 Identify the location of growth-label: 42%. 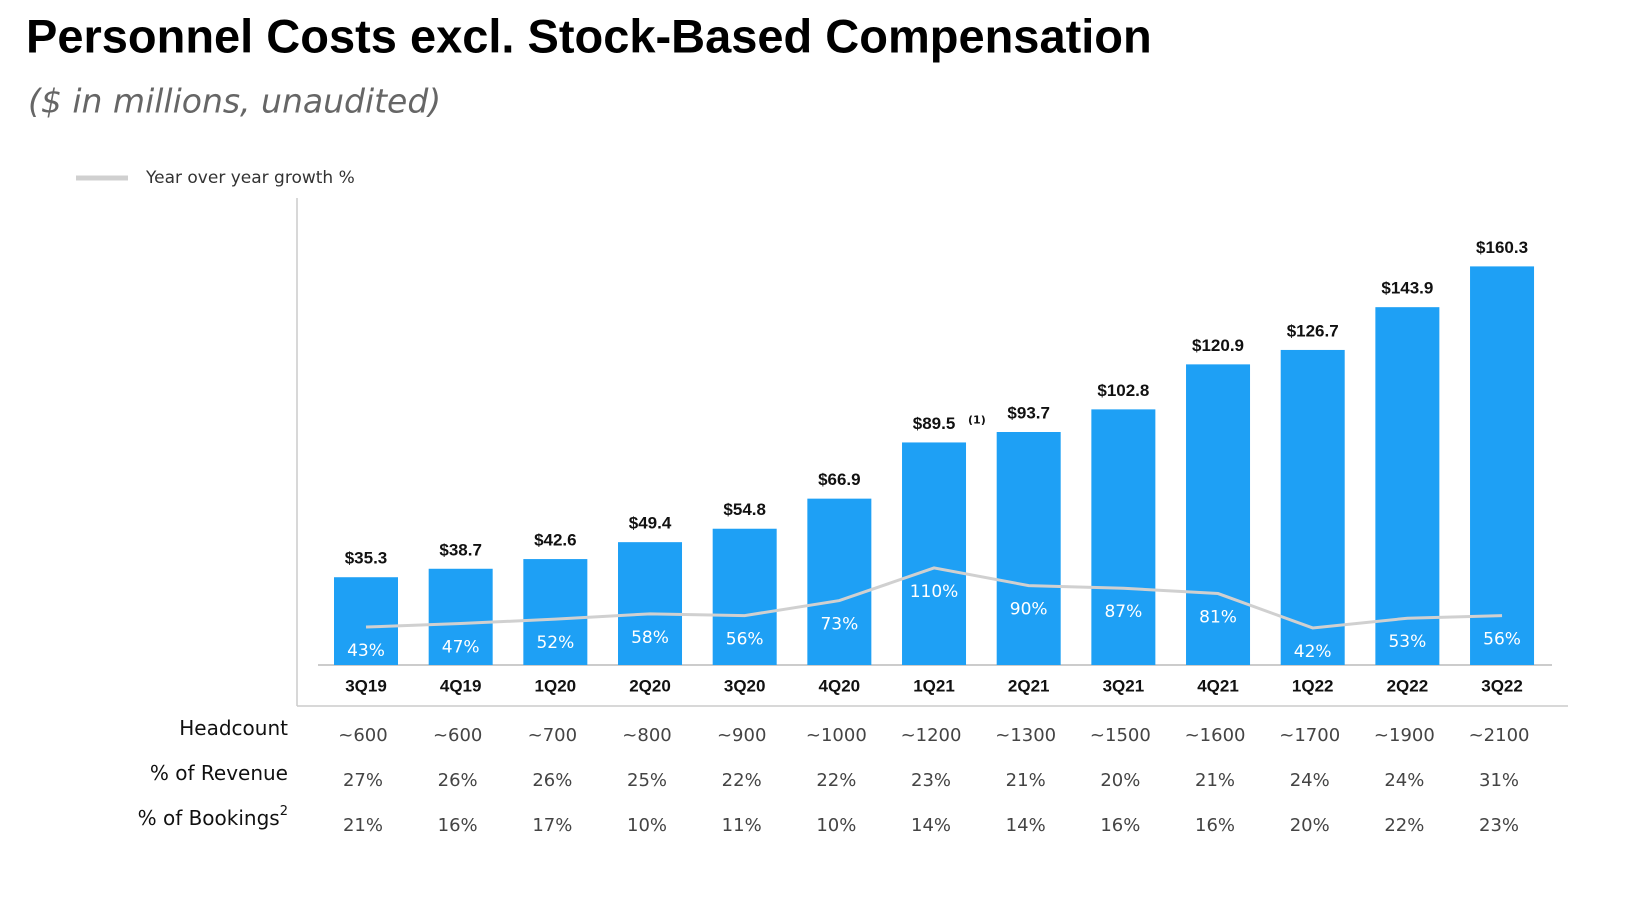
(1313, 652).